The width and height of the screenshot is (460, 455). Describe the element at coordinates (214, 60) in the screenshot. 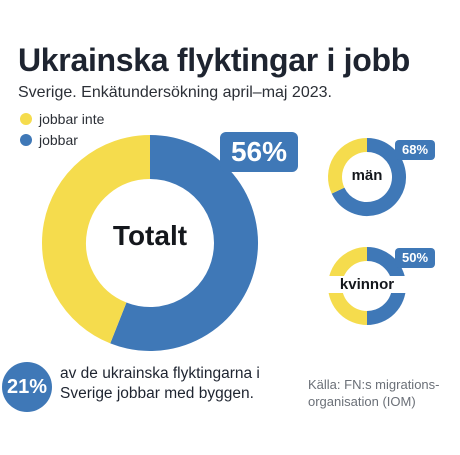

I see `page-title: Ukrainska flyktingar i jobb` at that location.